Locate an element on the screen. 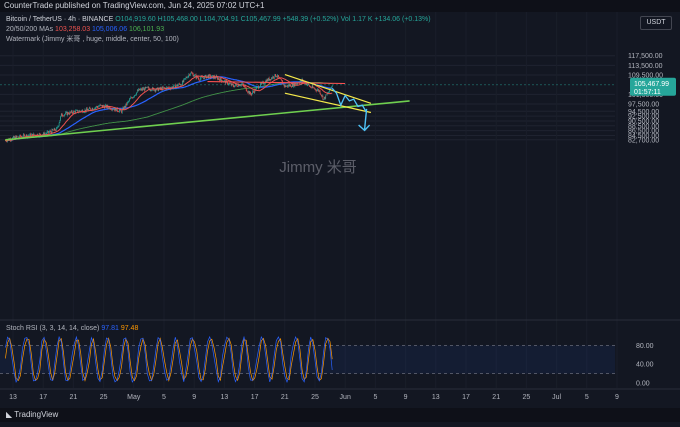  channel-lower-line is located at coordinates (328, 103).